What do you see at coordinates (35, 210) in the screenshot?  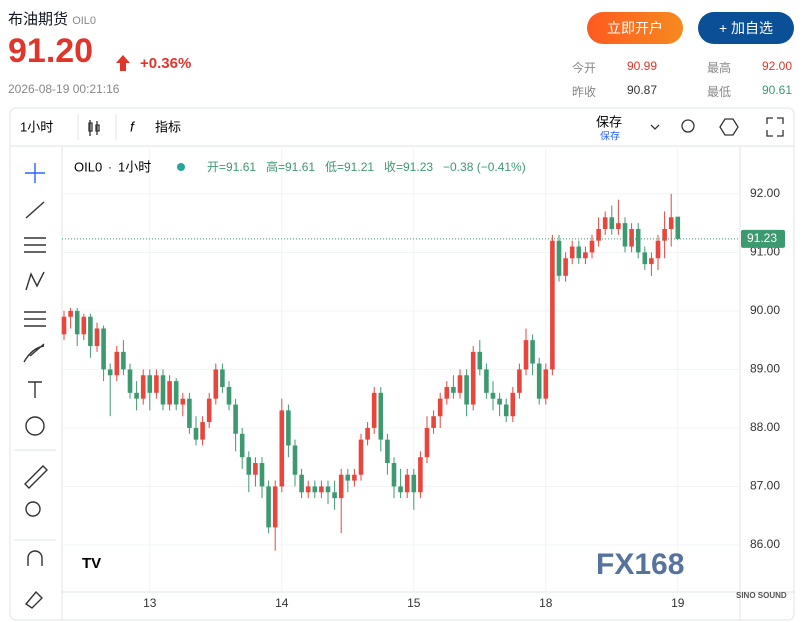 I see `line-tool` at bounding box center [35, 210].